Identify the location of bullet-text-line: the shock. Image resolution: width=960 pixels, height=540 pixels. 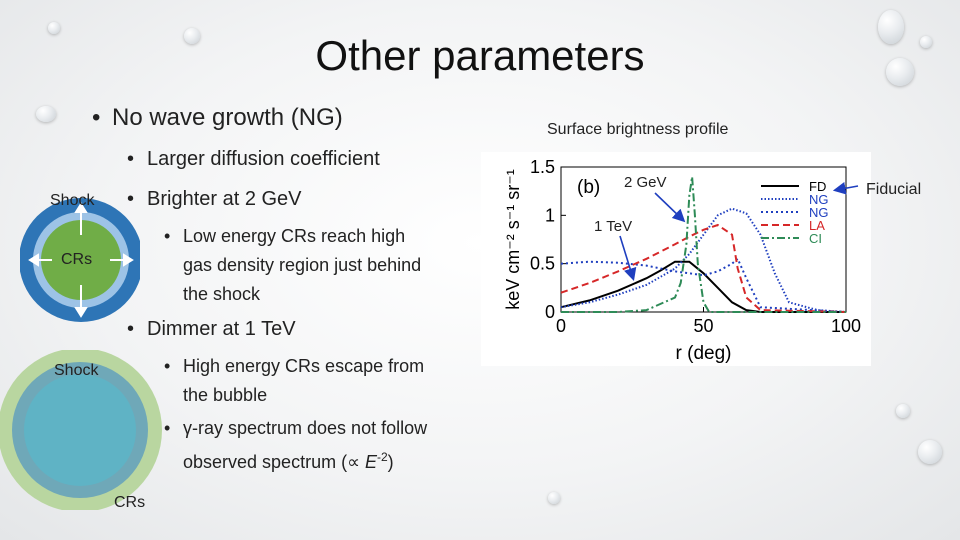
(222, 294).